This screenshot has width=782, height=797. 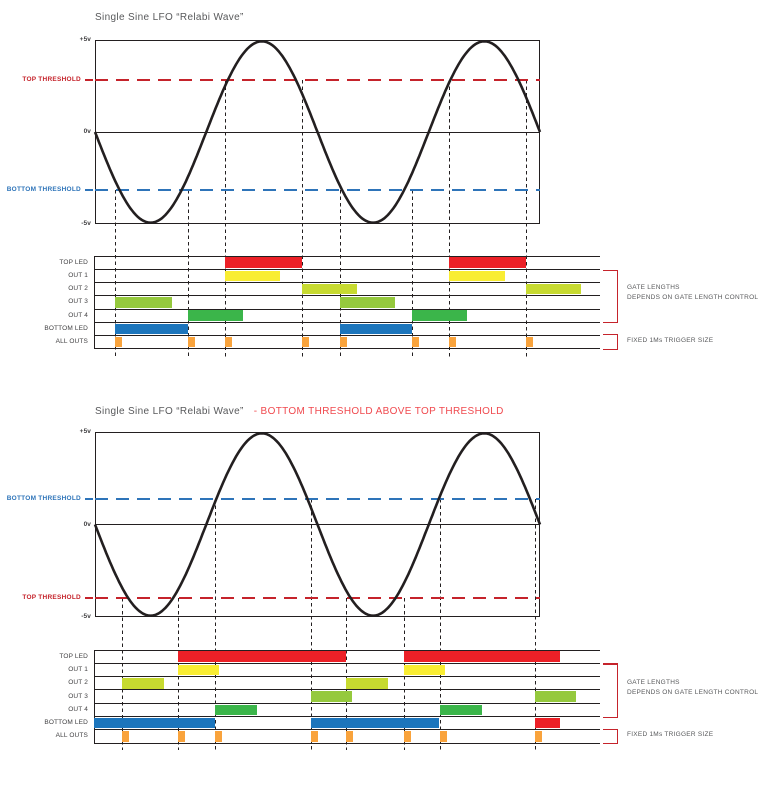 I want to click on axis-label-minus-5v: -5v, so click(x=86, y=223).